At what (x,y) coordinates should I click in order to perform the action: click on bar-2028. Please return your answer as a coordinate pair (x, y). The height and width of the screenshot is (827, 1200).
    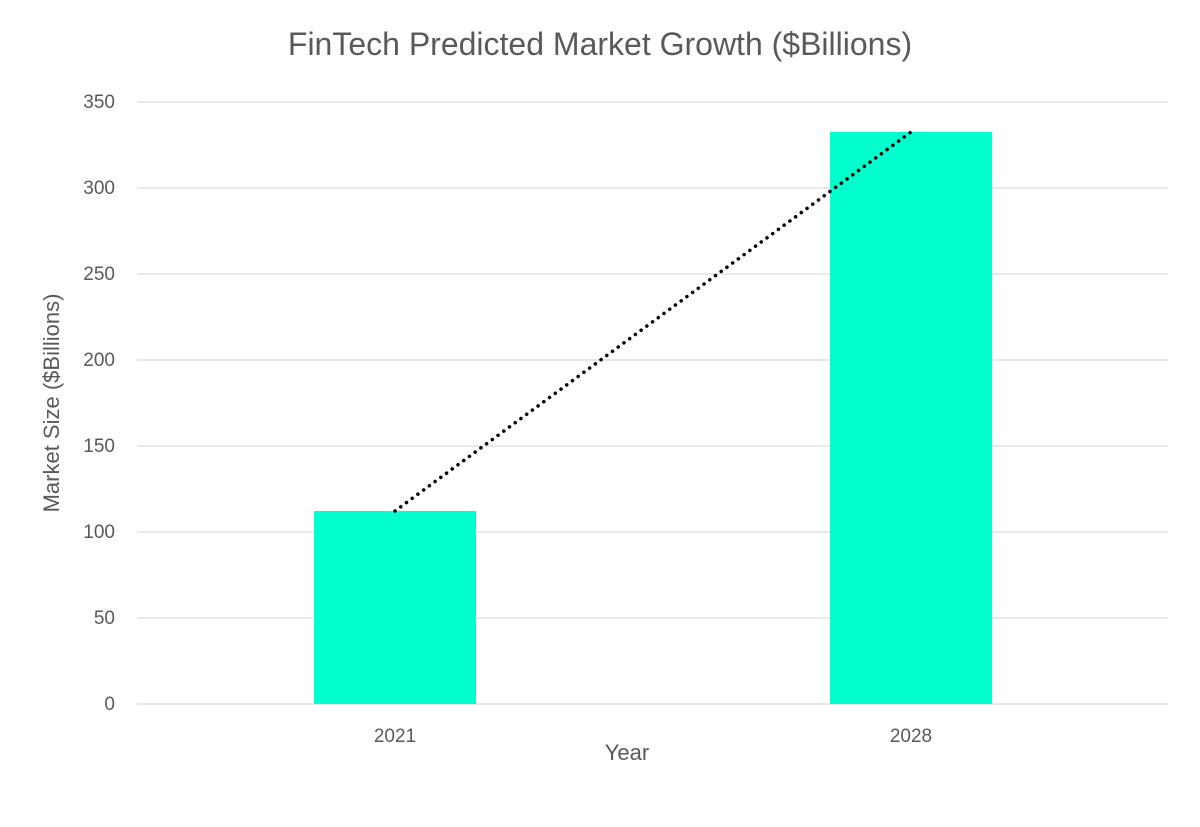
    Looking at the image, I should click on (911, 418).